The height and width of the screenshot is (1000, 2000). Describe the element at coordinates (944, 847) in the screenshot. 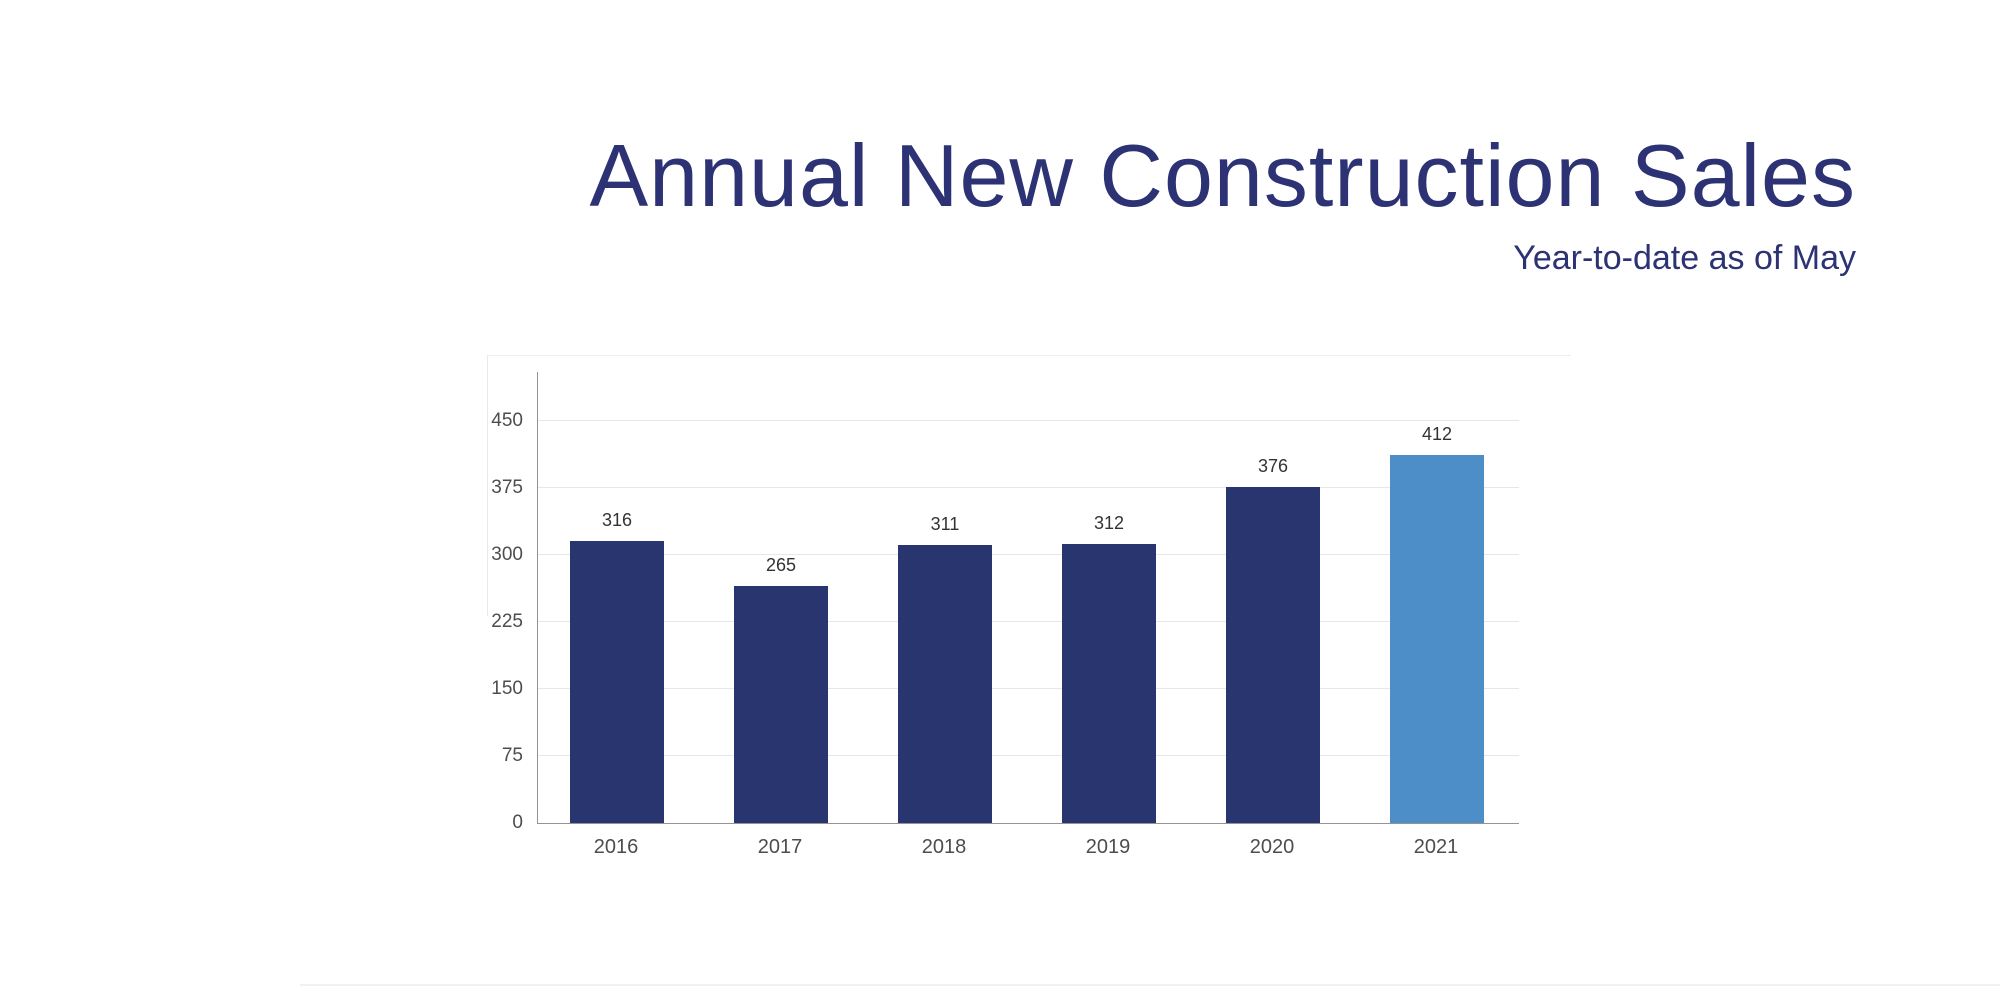

I see `x-tick-label: 2018` at that location.